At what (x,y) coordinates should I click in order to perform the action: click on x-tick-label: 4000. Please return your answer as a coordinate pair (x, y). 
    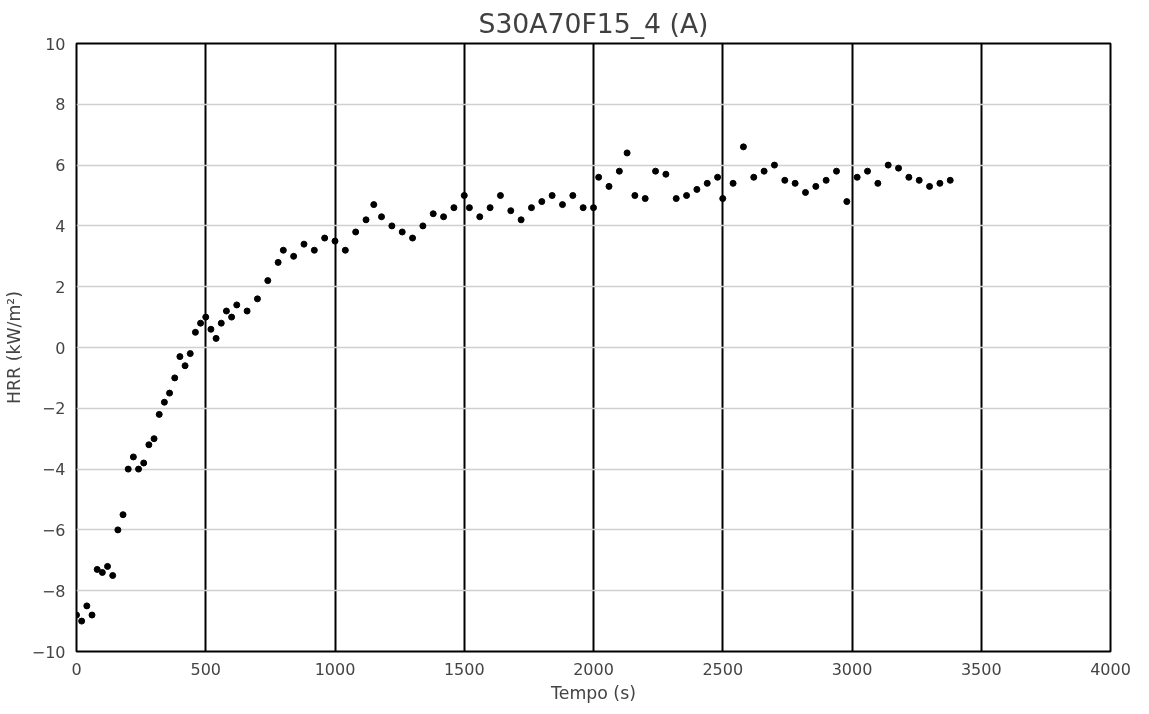
    Looking at the image, I should click on (1110, 669).